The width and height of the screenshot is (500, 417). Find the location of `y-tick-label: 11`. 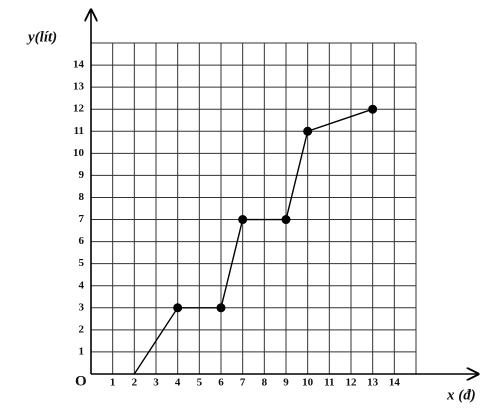

y-tick-label: 11 is located at coordinates (79, 131).